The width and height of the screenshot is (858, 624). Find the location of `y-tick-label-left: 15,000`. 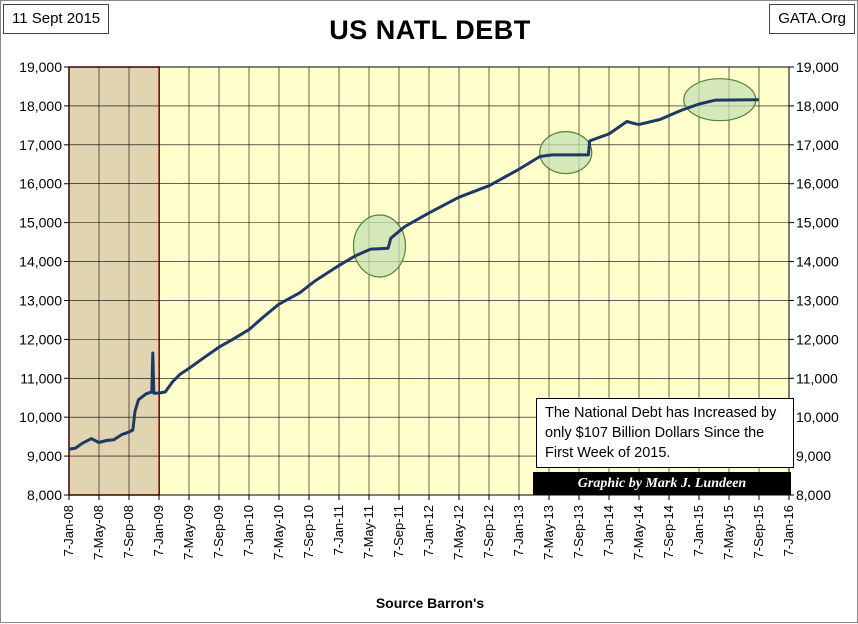

y-tick-label-left: 15,000 is located at coordinates (40, 223).